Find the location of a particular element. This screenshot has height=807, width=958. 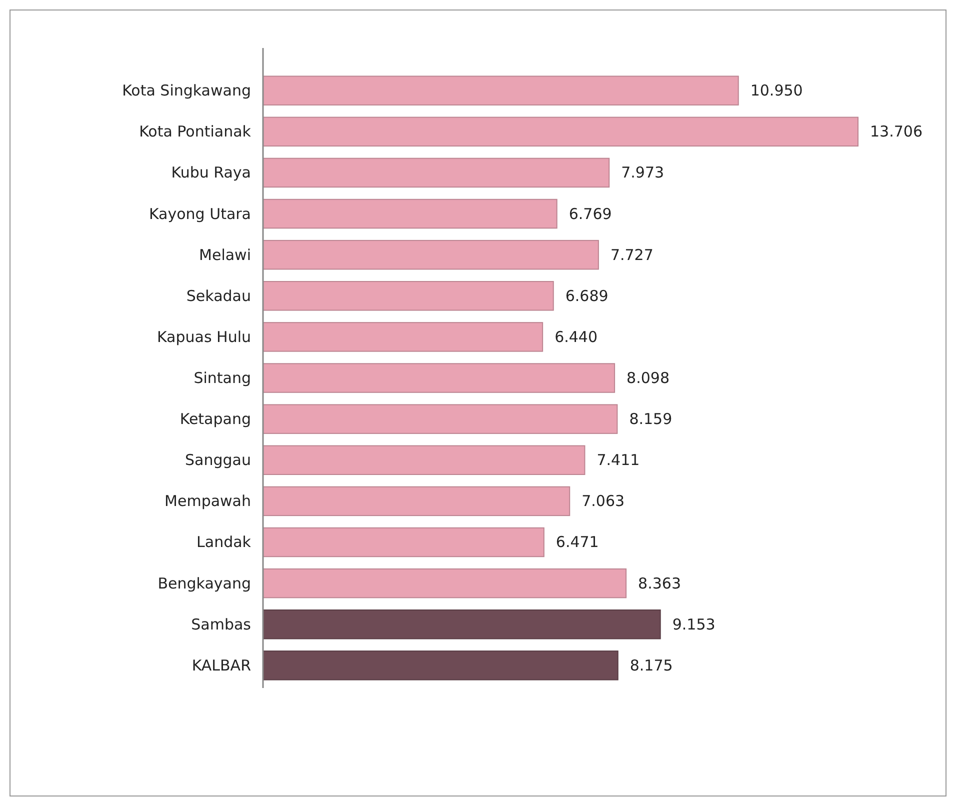

y-tick-label: Sambas is located at coordinates (221, 624).